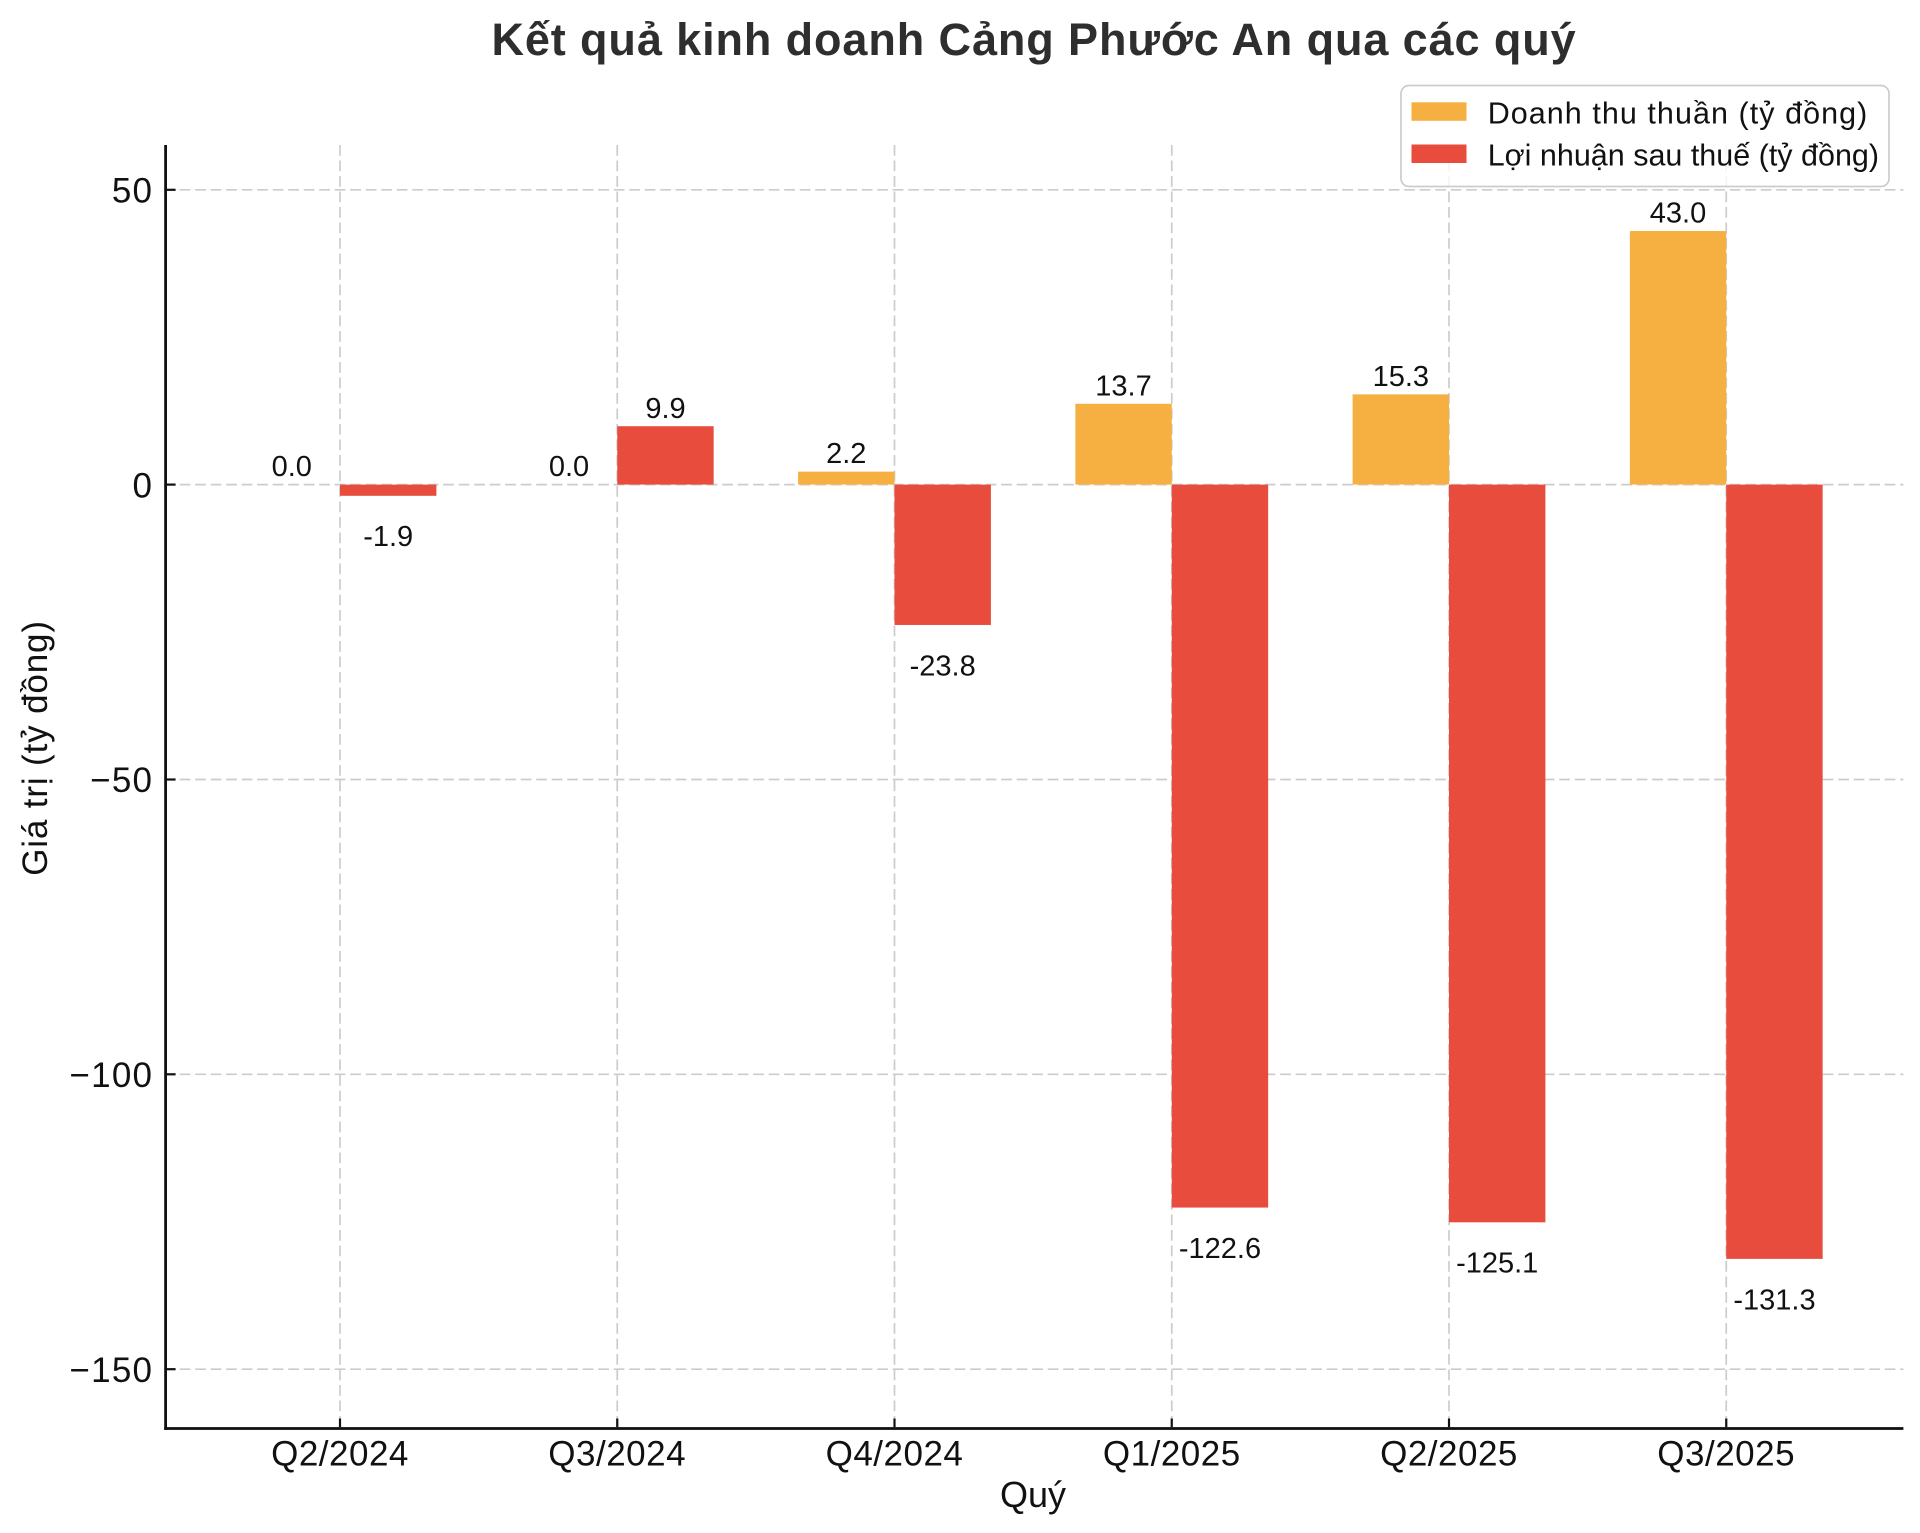 The width and height of the screenshot is (1920, 1533). Describe the element at coordinates (1726, 1453) in the screenshot. I see `svg-text: Q3/2025` at that location.